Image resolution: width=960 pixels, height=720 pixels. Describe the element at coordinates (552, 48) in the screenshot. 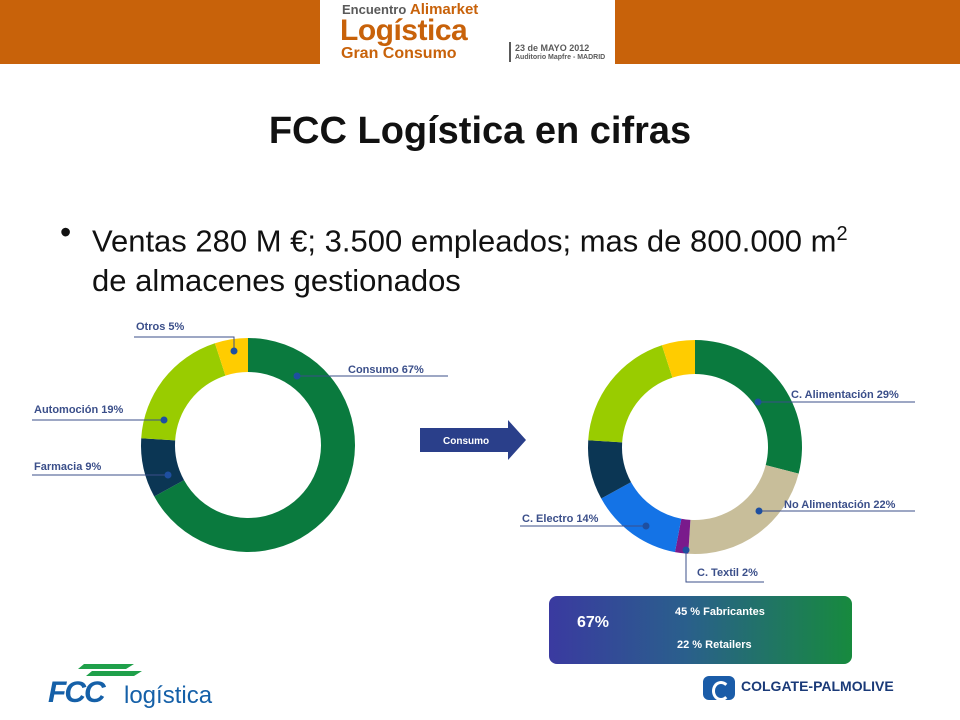

I see `event-date: 23 de MAYO 2012` at that location.